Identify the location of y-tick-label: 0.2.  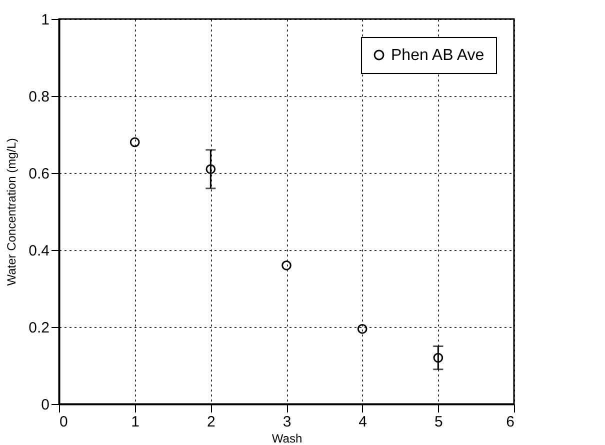
(39, 328).